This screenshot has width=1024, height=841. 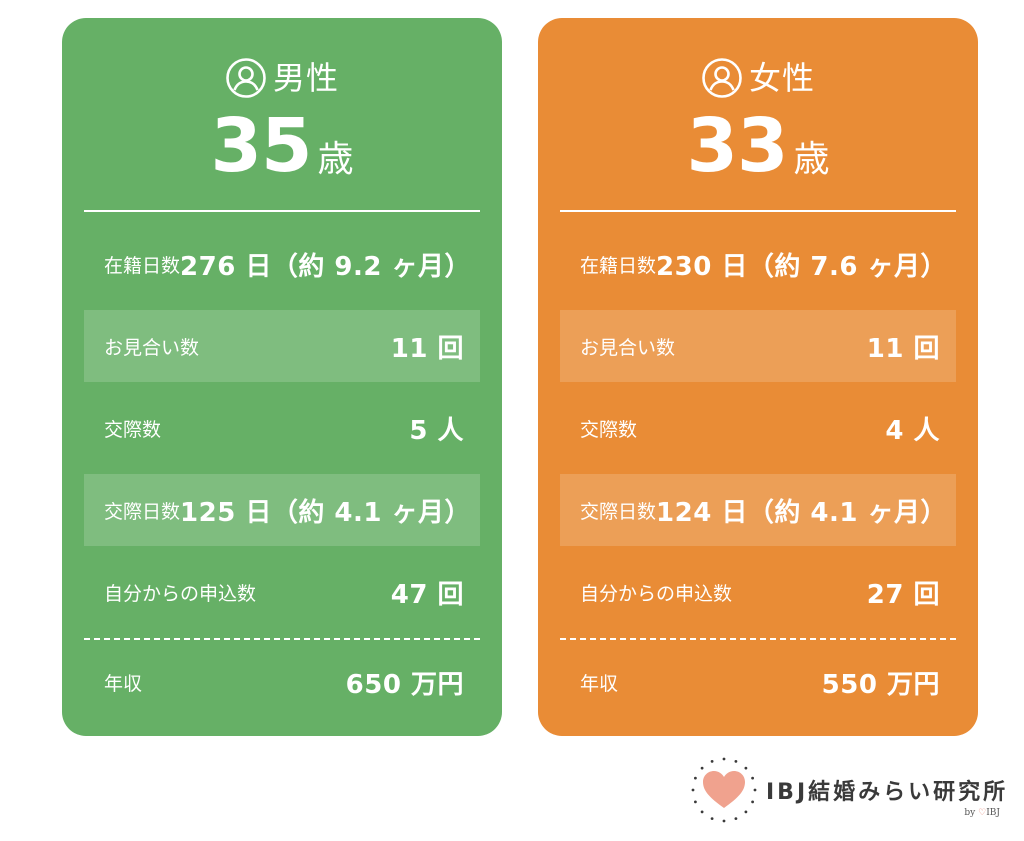 What do you see at coordinates (758, 346) in the screenshot?
I see `female-row-omiai-count: お見合い数 11 回` at bounding box center [758, 346].